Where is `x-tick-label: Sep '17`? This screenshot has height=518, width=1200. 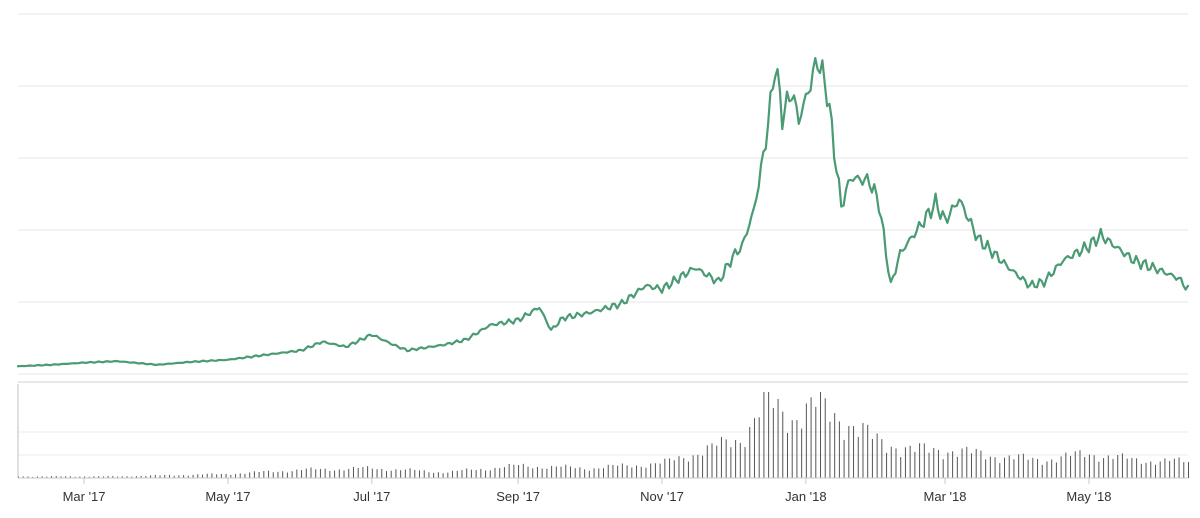
x-tick-label: Sep '17 is located at coordinates (518, 496).